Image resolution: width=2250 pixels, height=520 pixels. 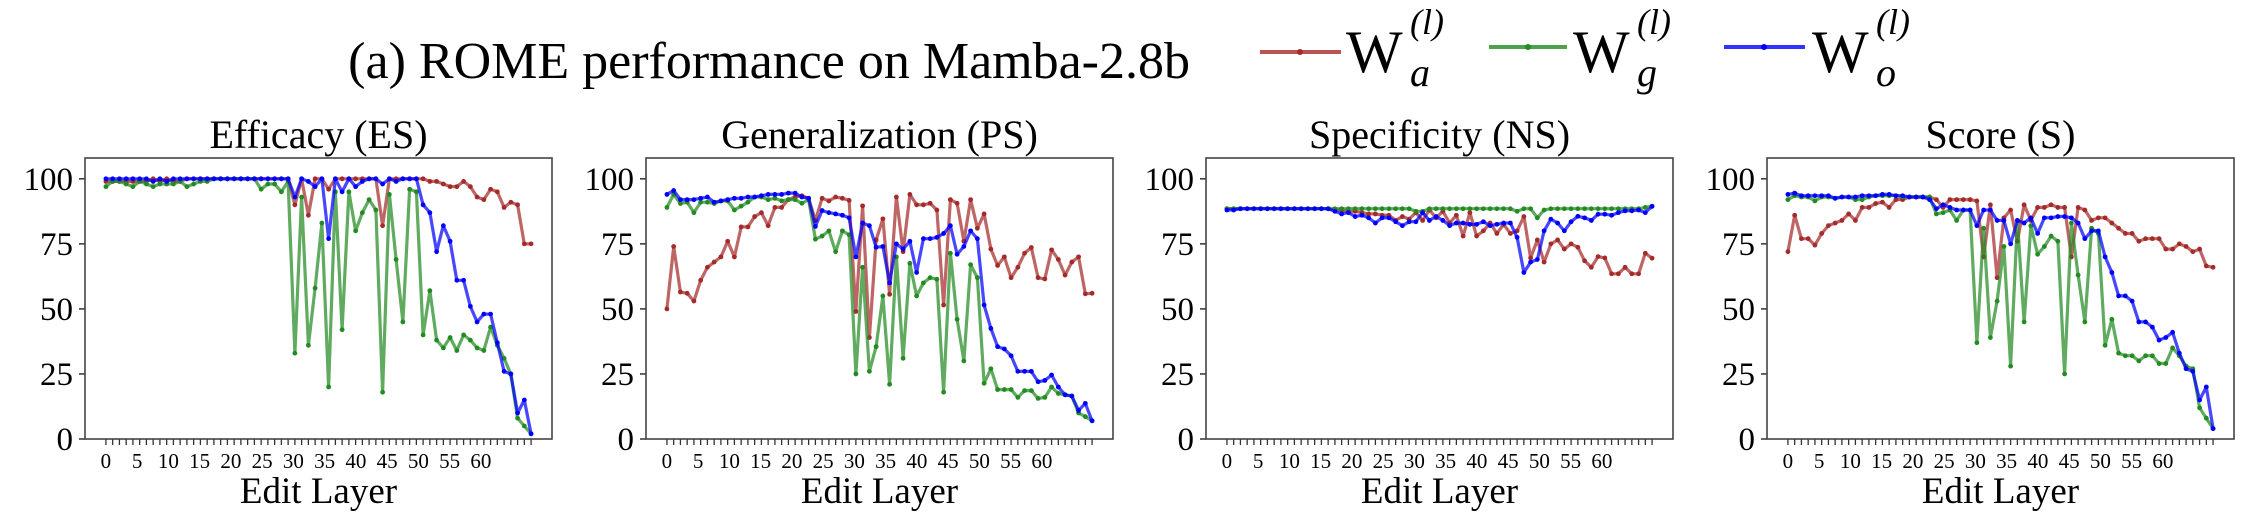 What do you see at coordinates (617, 375) in the screenshot?
I see `y-tick-label: 25` at bounding box center [617, 375].